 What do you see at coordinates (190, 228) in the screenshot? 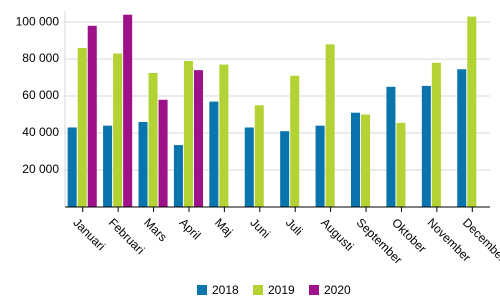
I see `x-tick-label: April` at bounding box center [190, 228].